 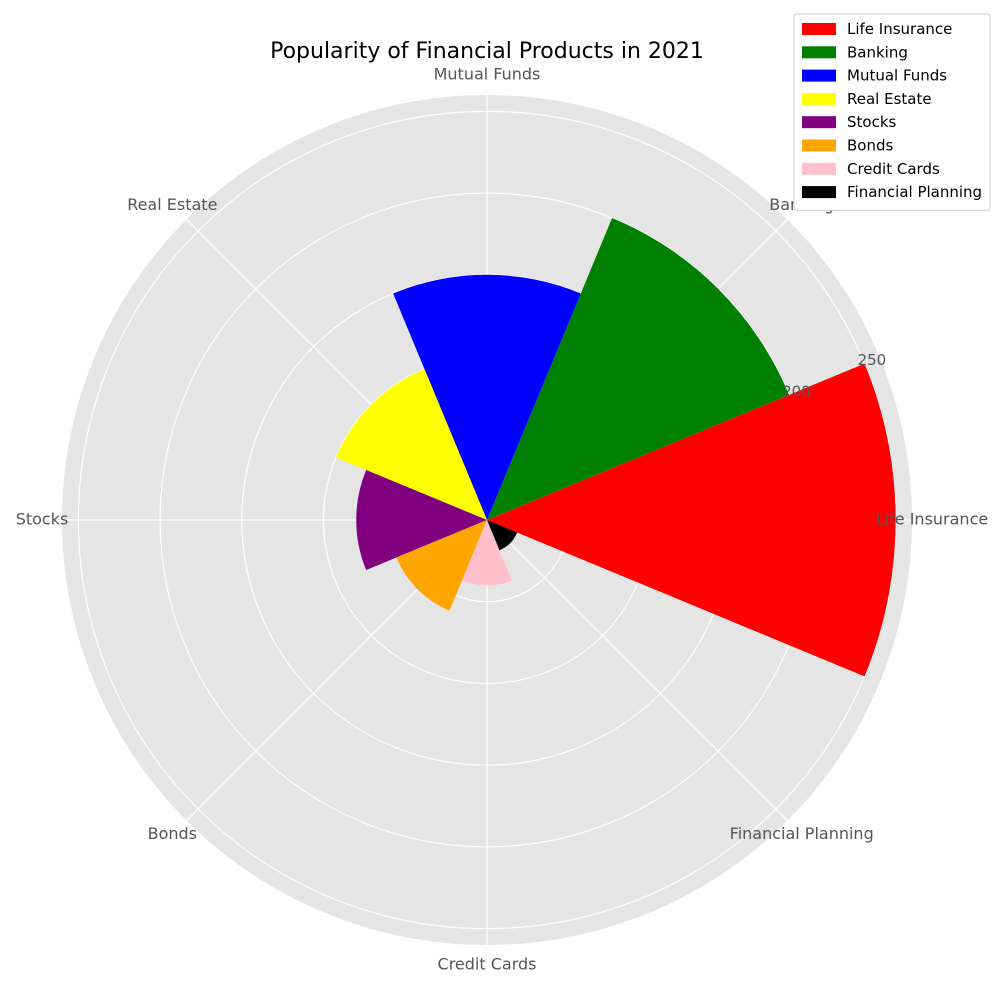 I want to click on bar-credit-cards, so click(x=487, y=553).